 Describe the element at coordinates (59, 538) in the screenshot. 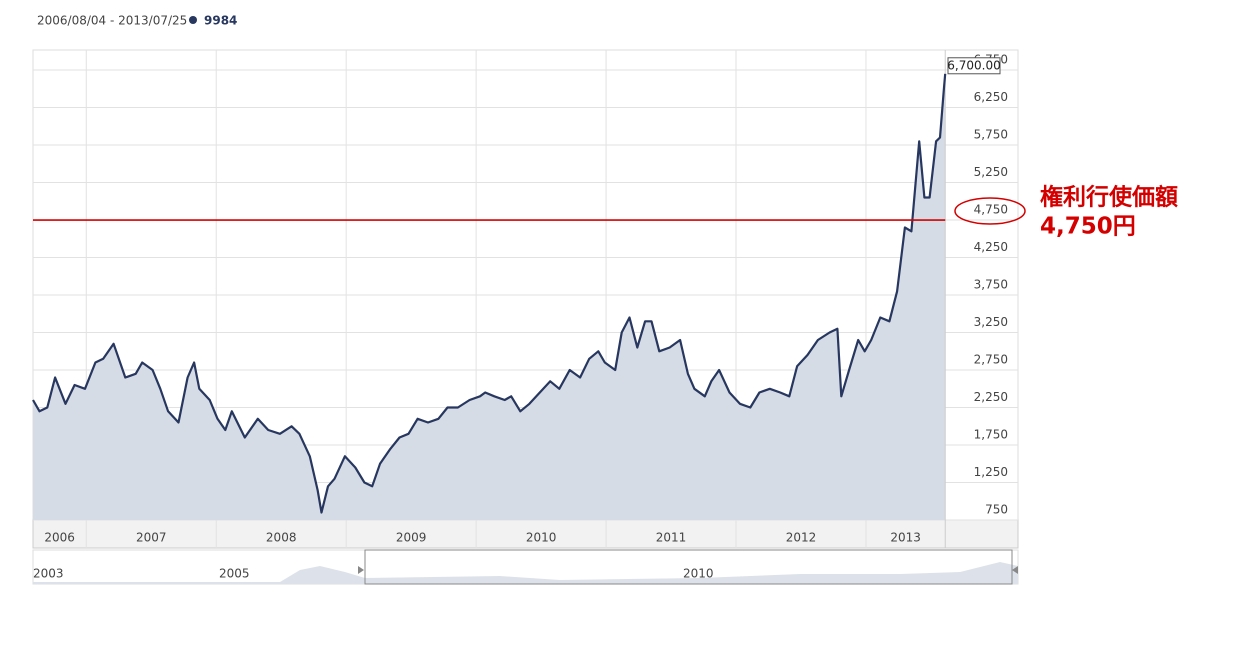

I see `x-tick-label: 2006` at that location.